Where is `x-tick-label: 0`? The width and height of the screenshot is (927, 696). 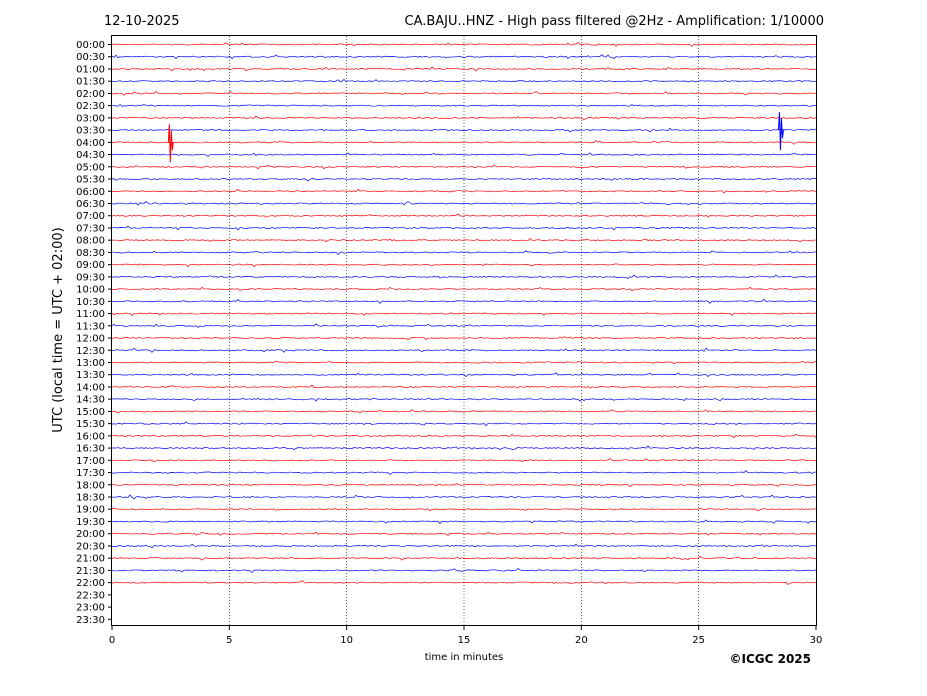
x-tick-label: 0 is located at coordinates (112, 640).